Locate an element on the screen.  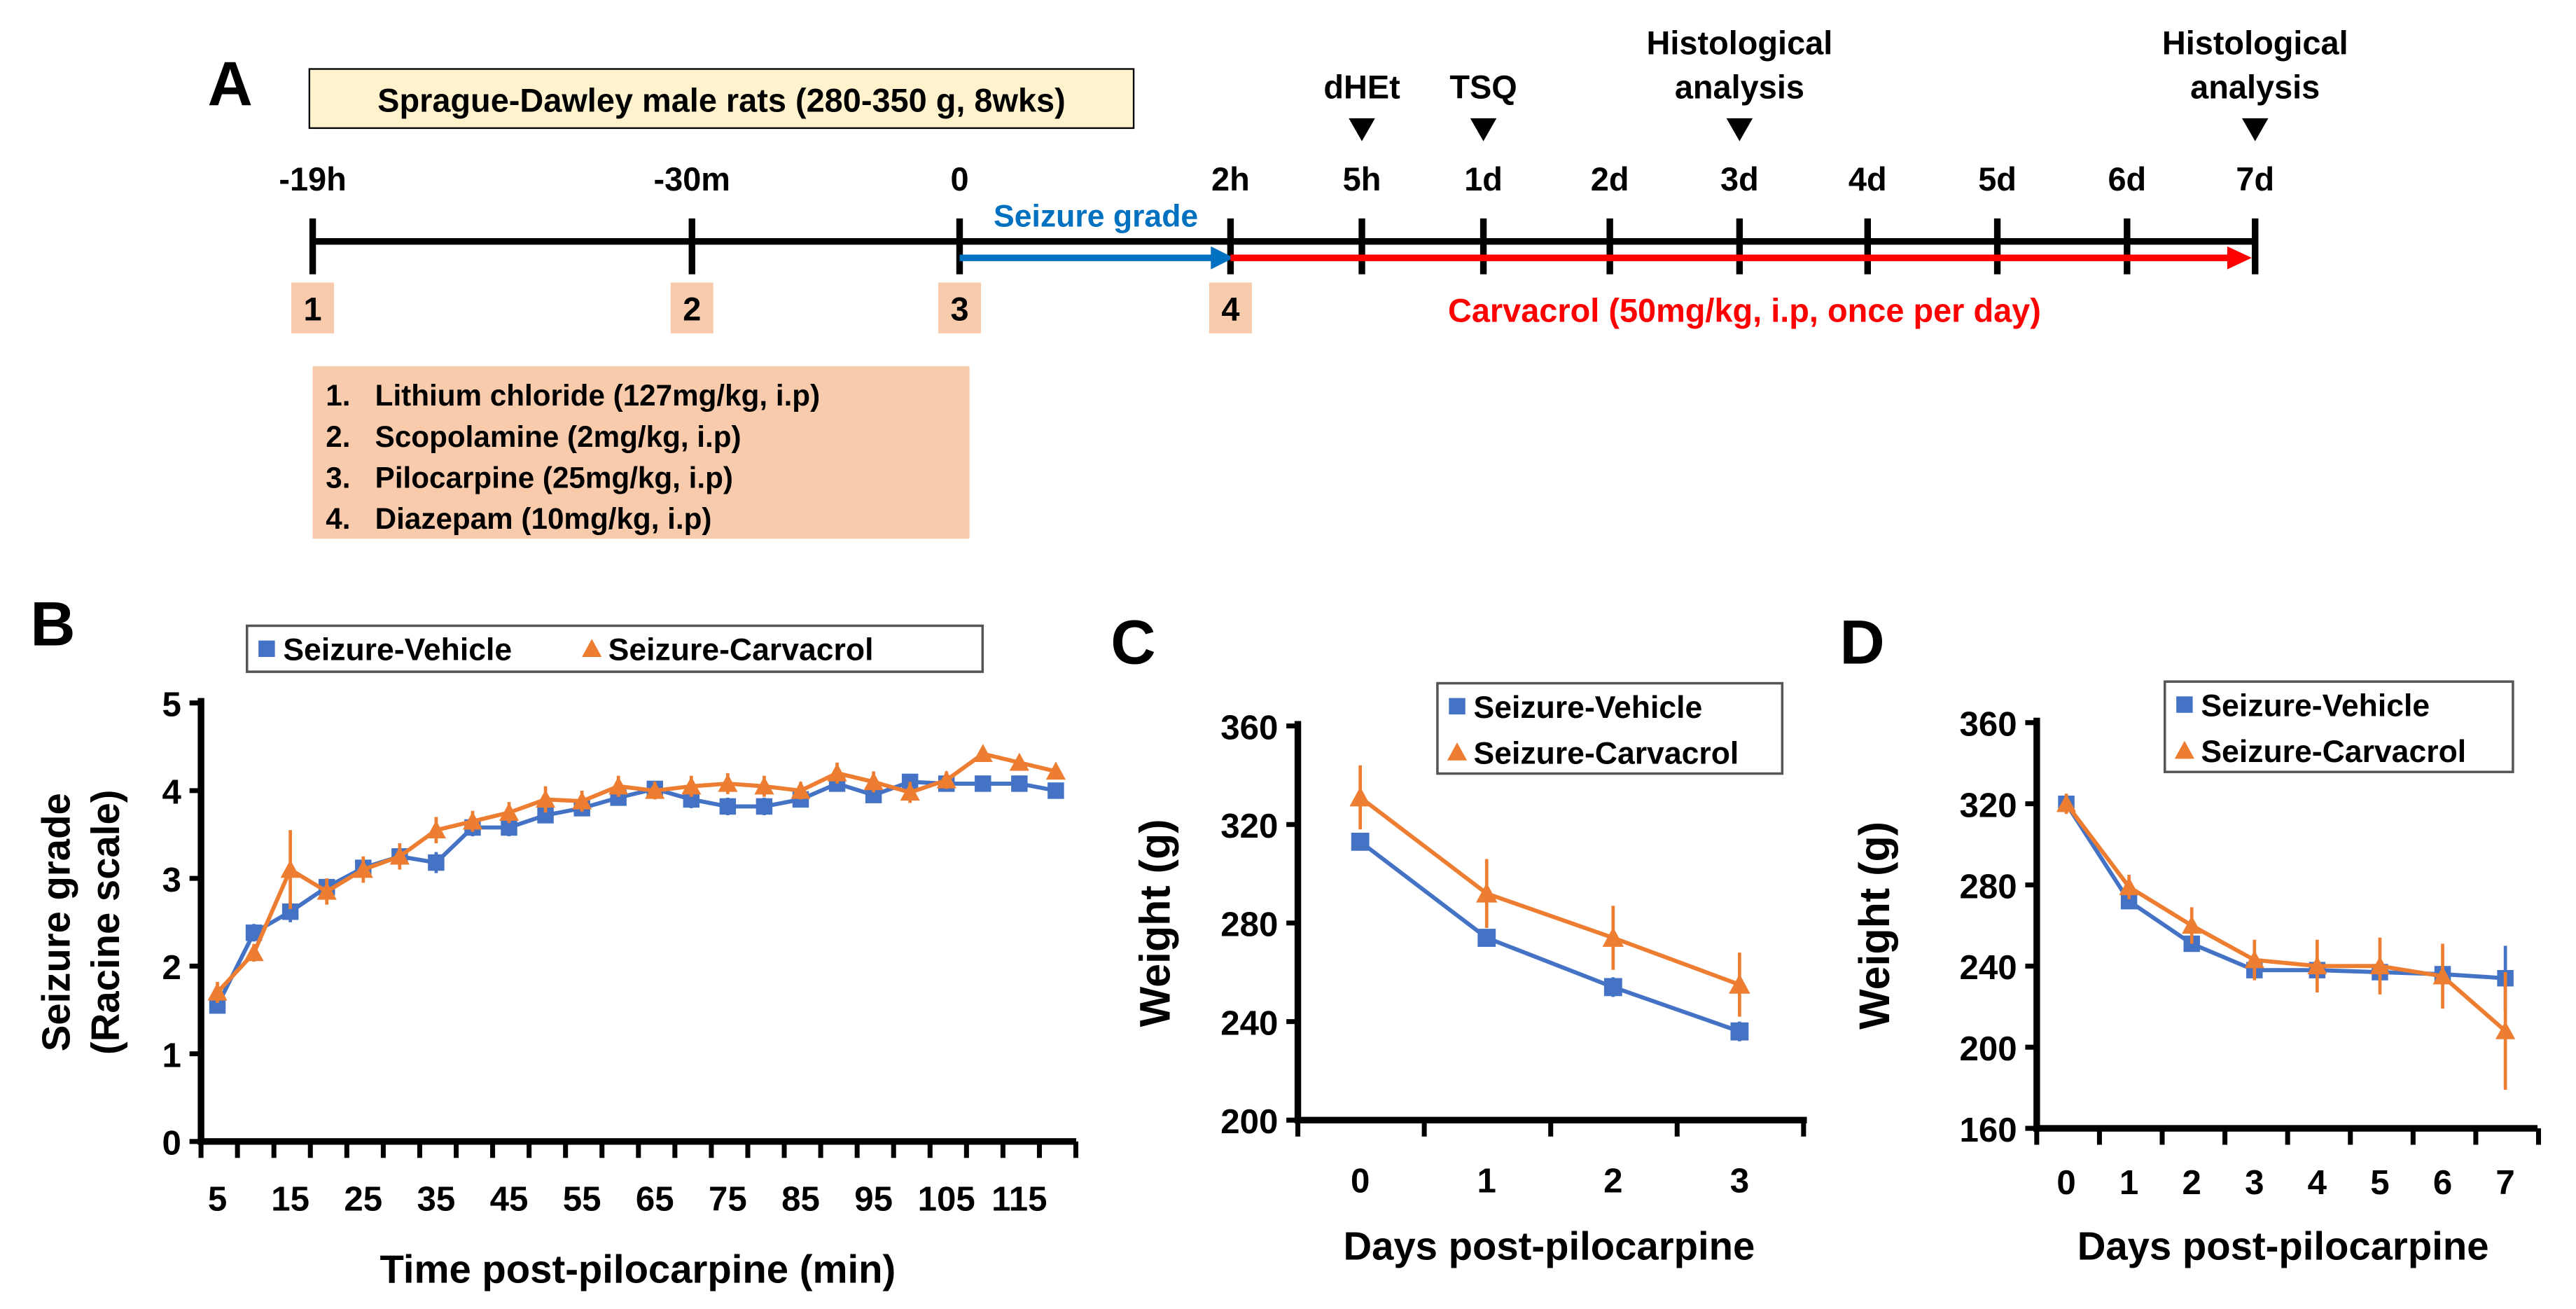
y-tick-label: 200 is located at coordinates (1988, 1049).